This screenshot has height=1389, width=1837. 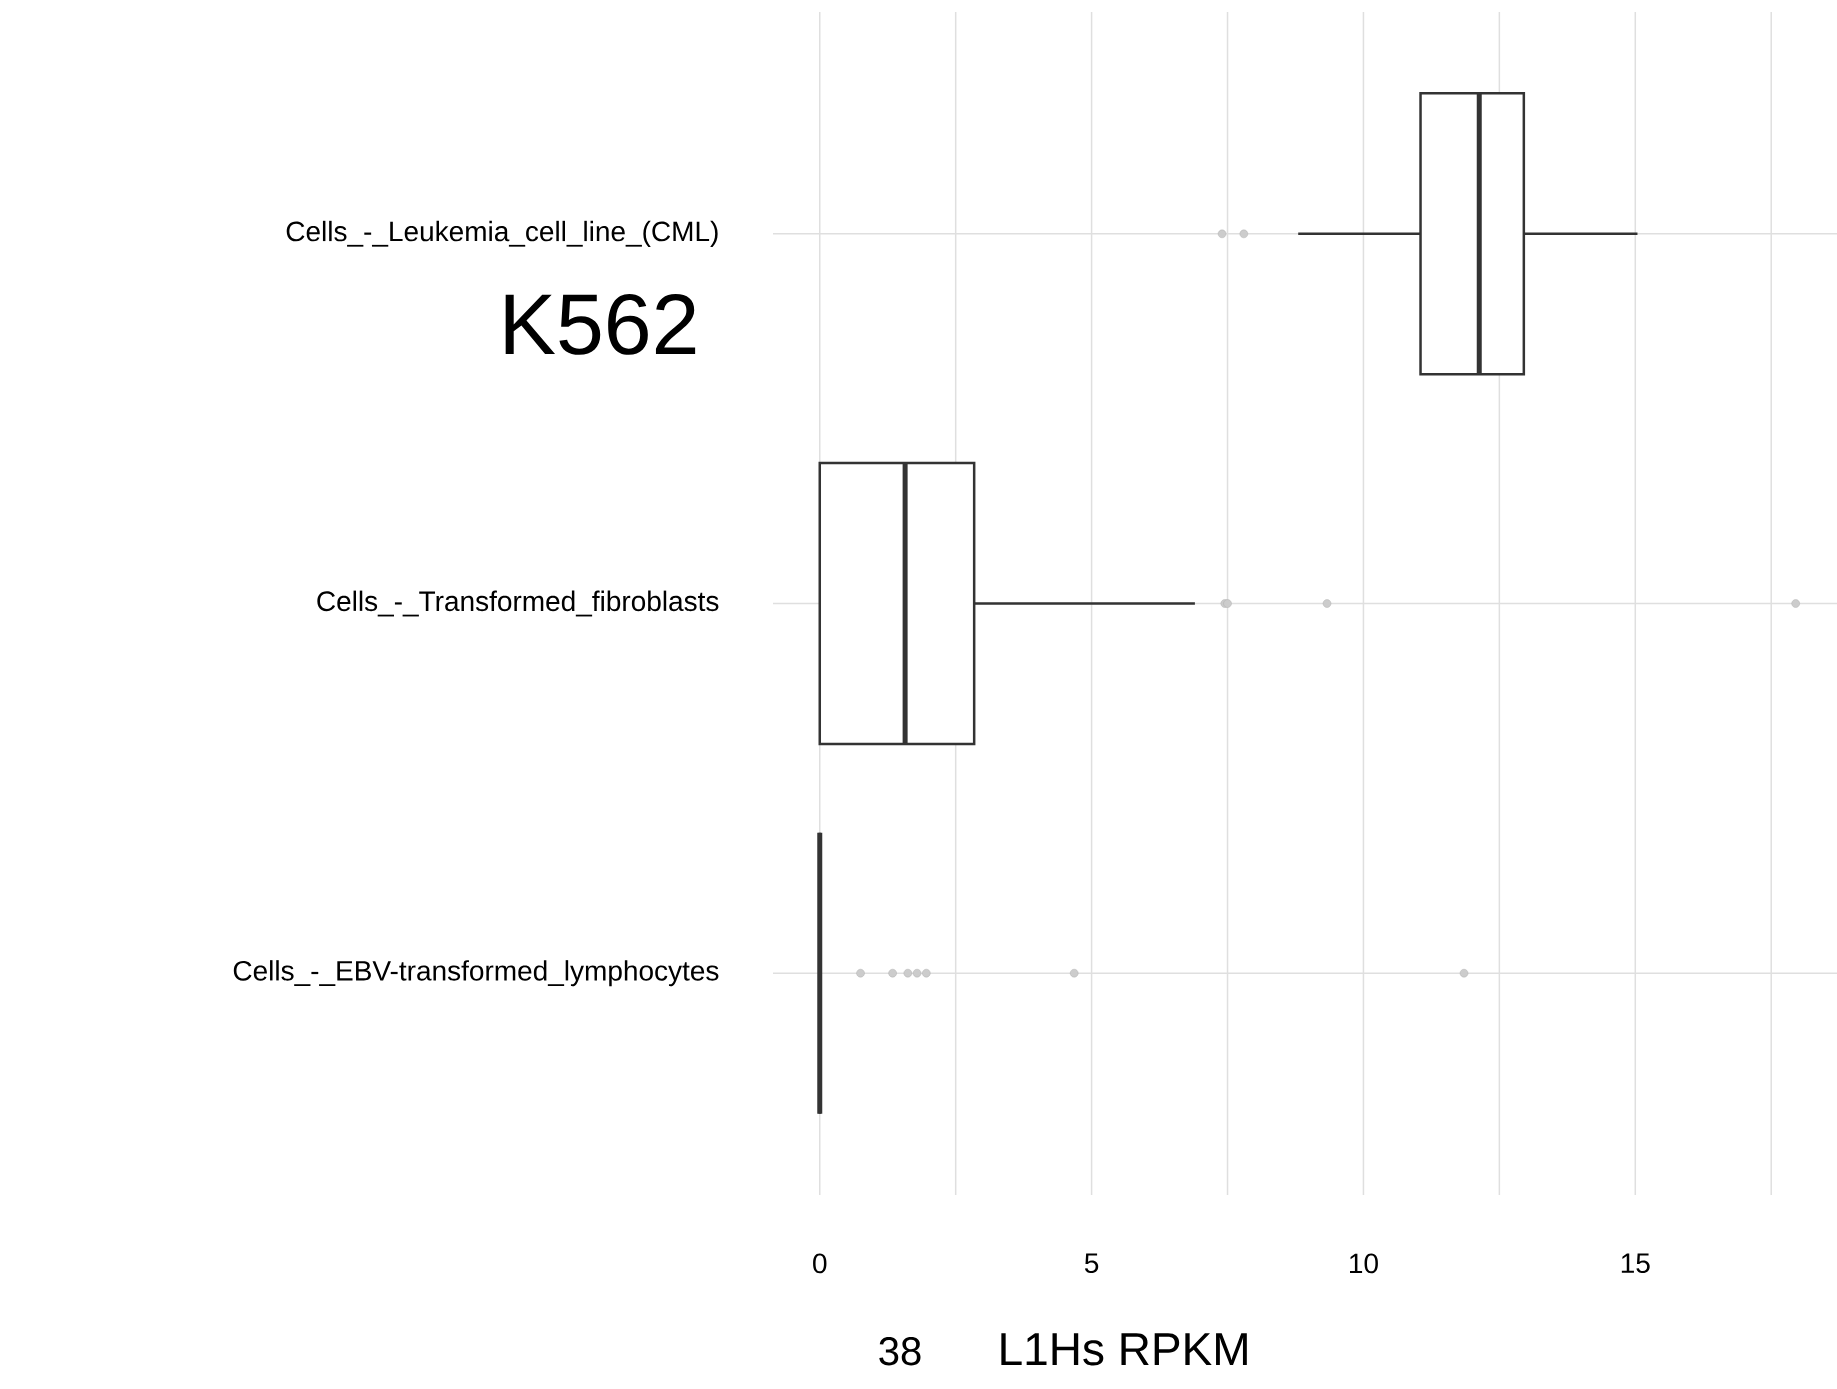 I want to click on x-axis-title: L1Hs RPKM, so click(x=1124, y=1349).